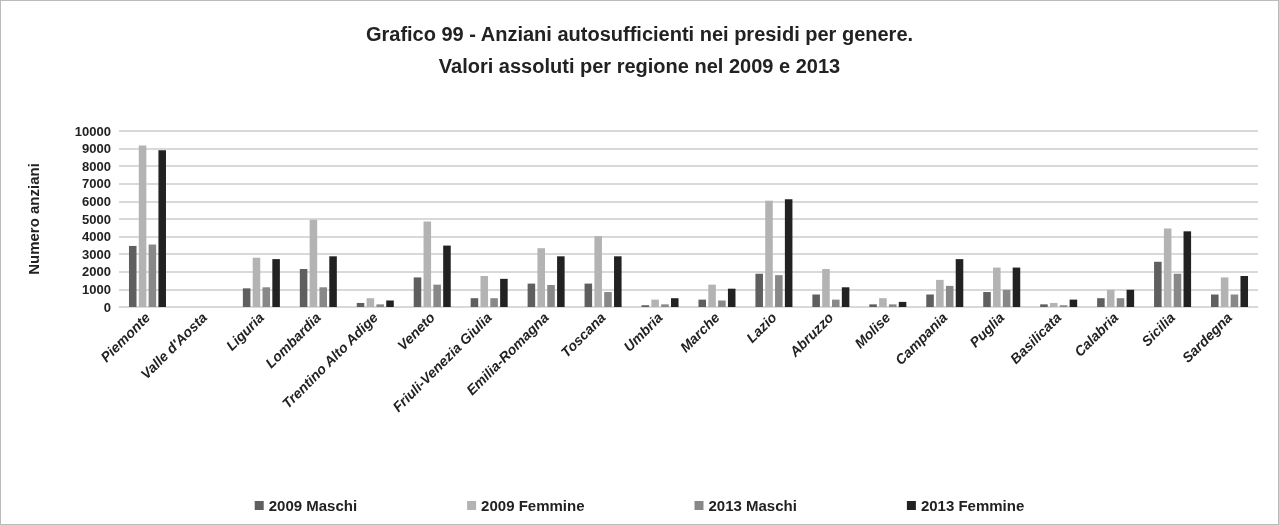 Image resolution: width=1279 pixels, height=525 pixels. What do you see at coordinates (313, 505) in the screenshot?
I see `legend-label: 2009 Maschi` at bounding box center [313, 505].